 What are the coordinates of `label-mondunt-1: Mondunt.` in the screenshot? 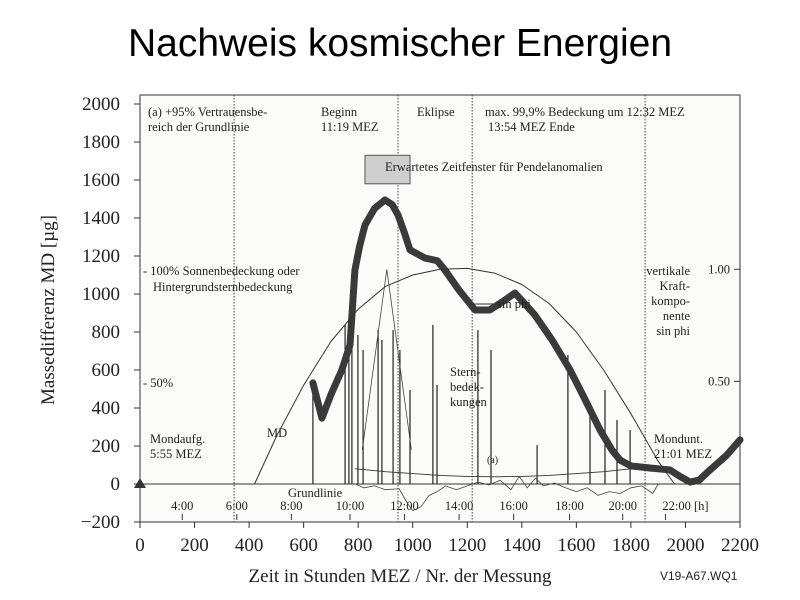 It's located at (678, 439).